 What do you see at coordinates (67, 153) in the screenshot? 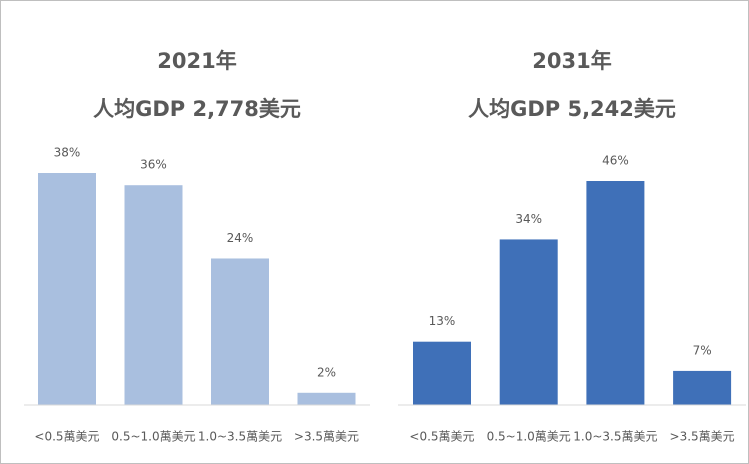
I see `value-label: 38%` at bounding box center [67, 153].